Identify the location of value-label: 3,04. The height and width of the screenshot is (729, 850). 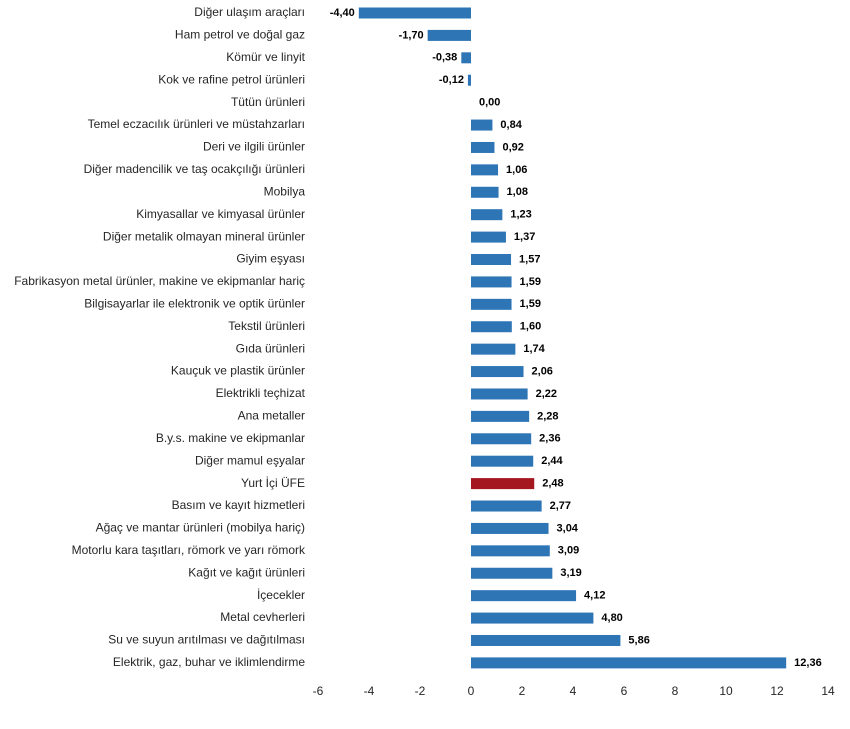
(568, 528).